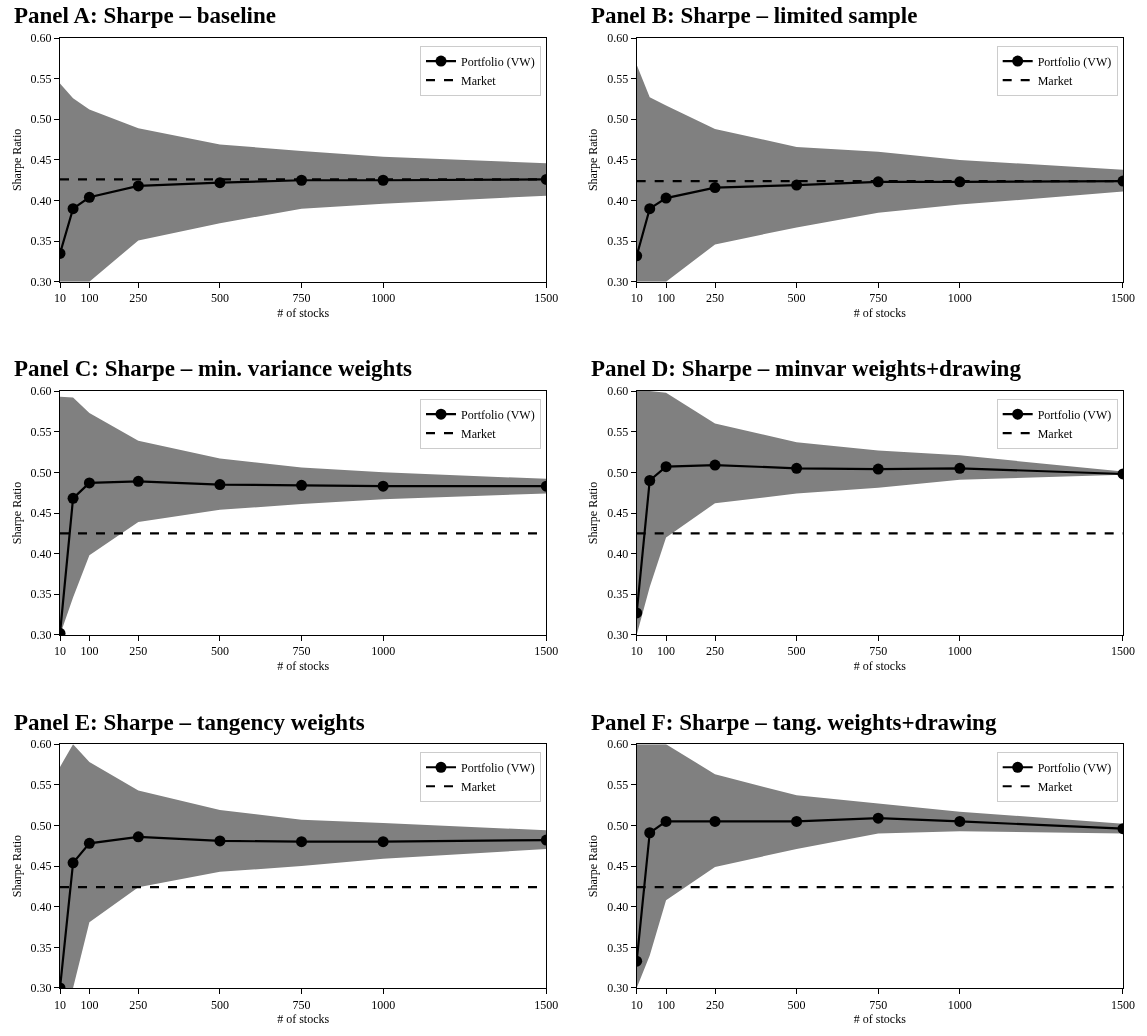 The width and height of the screenshot is (1147, 1036). What do you see at coordinates (754, 15) in the screenshot?
I see `chart-title: Panel B: Sharpe – limited sample` at bounding box center [754, 15].